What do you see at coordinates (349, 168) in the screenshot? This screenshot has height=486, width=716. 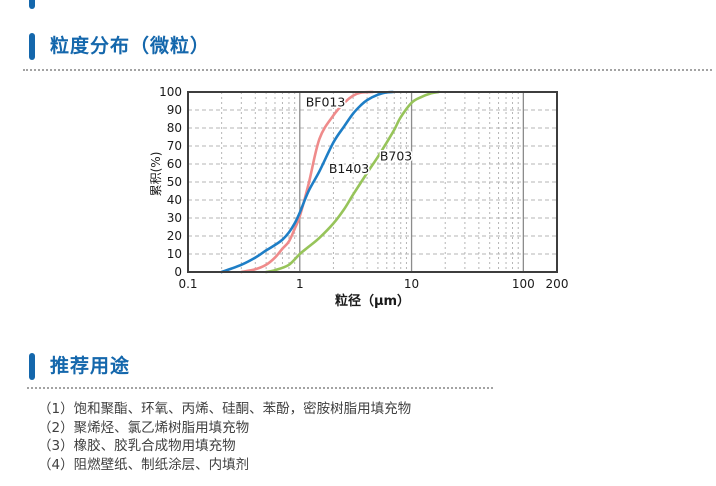 I see `series-label-B1403: B1403` at bounding box center [349, 168].